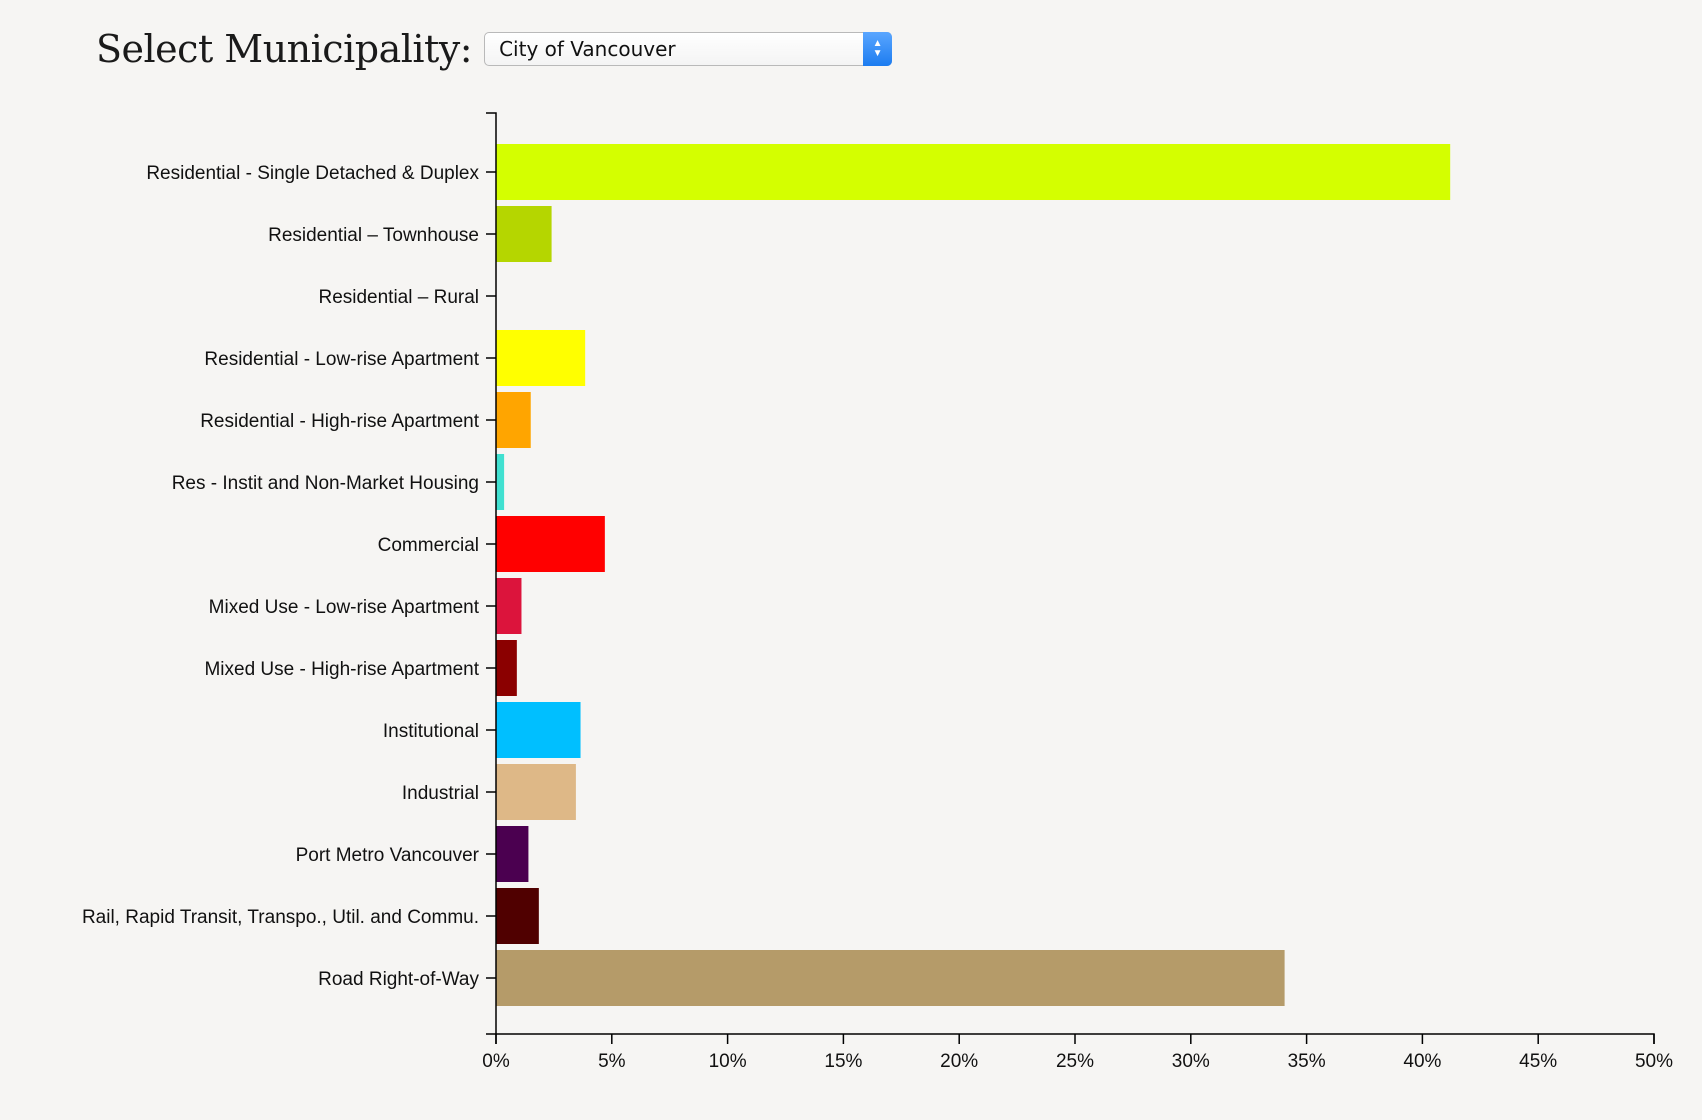  I want to click on x-tick-label-4: 20%, so click(959, 1061).